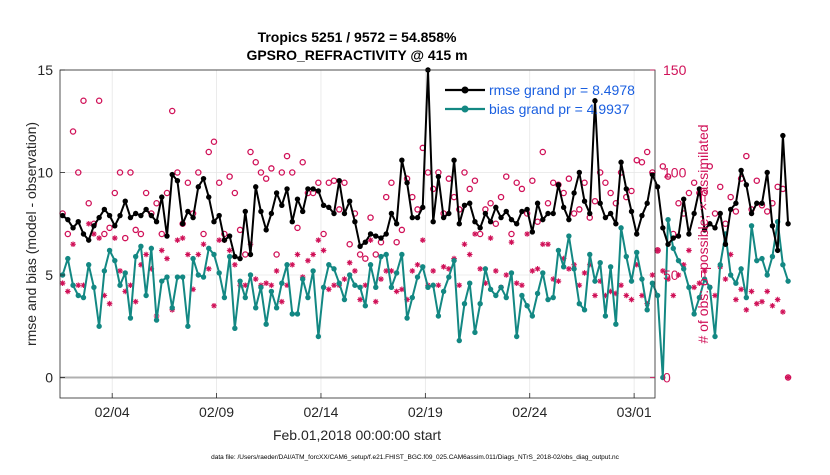  Describe the element at coordinates (45, 173) in the screenshot. I see `left-tick-label: 10` at that location.